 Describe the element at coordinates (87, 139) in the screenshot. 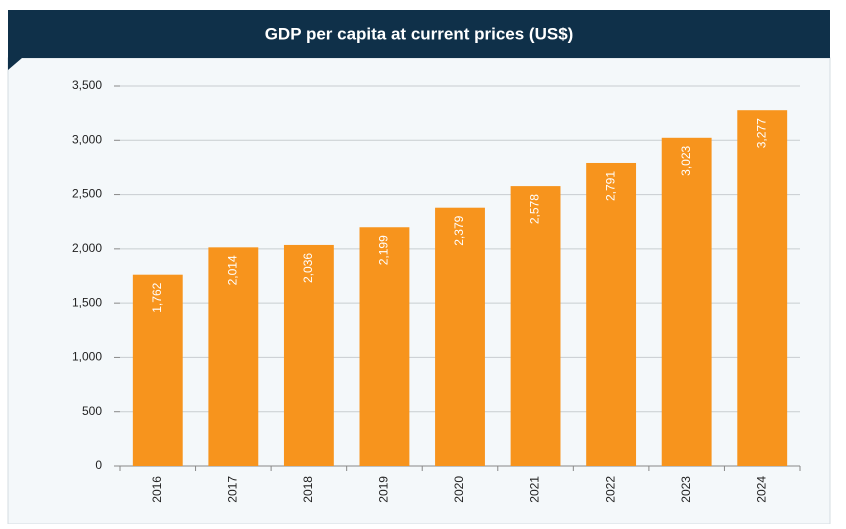

I see `y-tick-label: 3,000` at that location.